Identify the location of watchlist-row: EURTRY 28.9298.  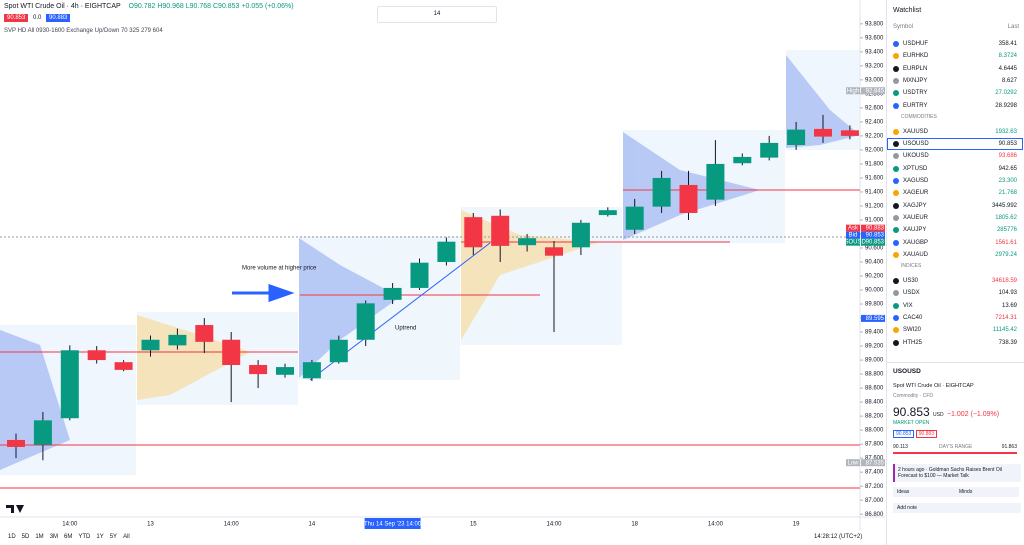
(955, 106).